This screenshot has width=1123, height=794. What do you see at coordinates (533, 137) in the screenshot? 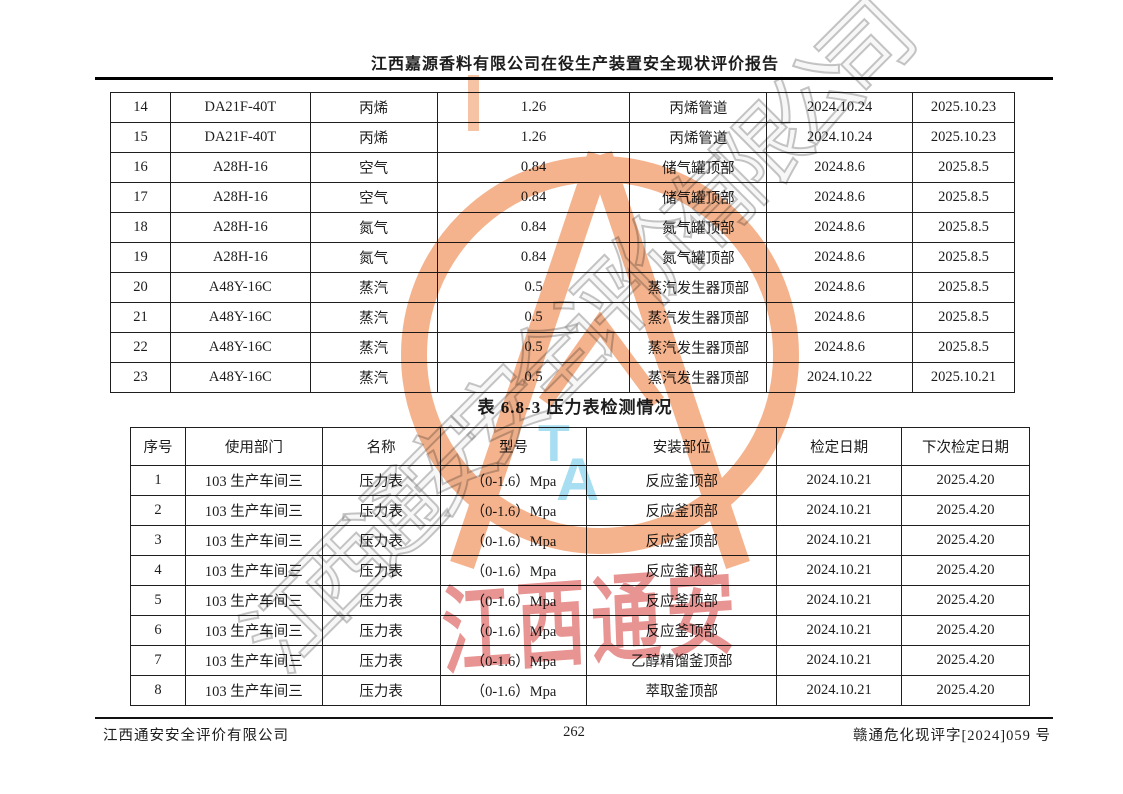
I see `table-cell: 1.26` at bounding box center [533, 137].